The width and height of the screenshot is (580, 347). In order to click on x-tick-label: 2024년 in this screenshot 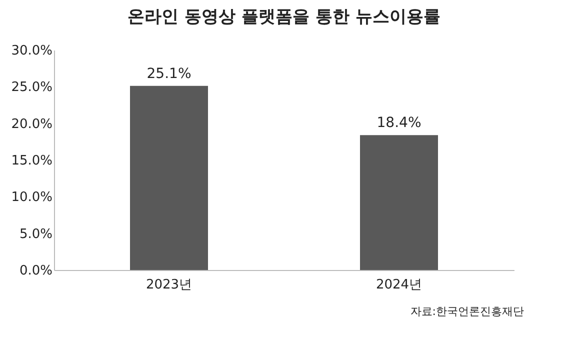, I will do `click(399, 285)`.